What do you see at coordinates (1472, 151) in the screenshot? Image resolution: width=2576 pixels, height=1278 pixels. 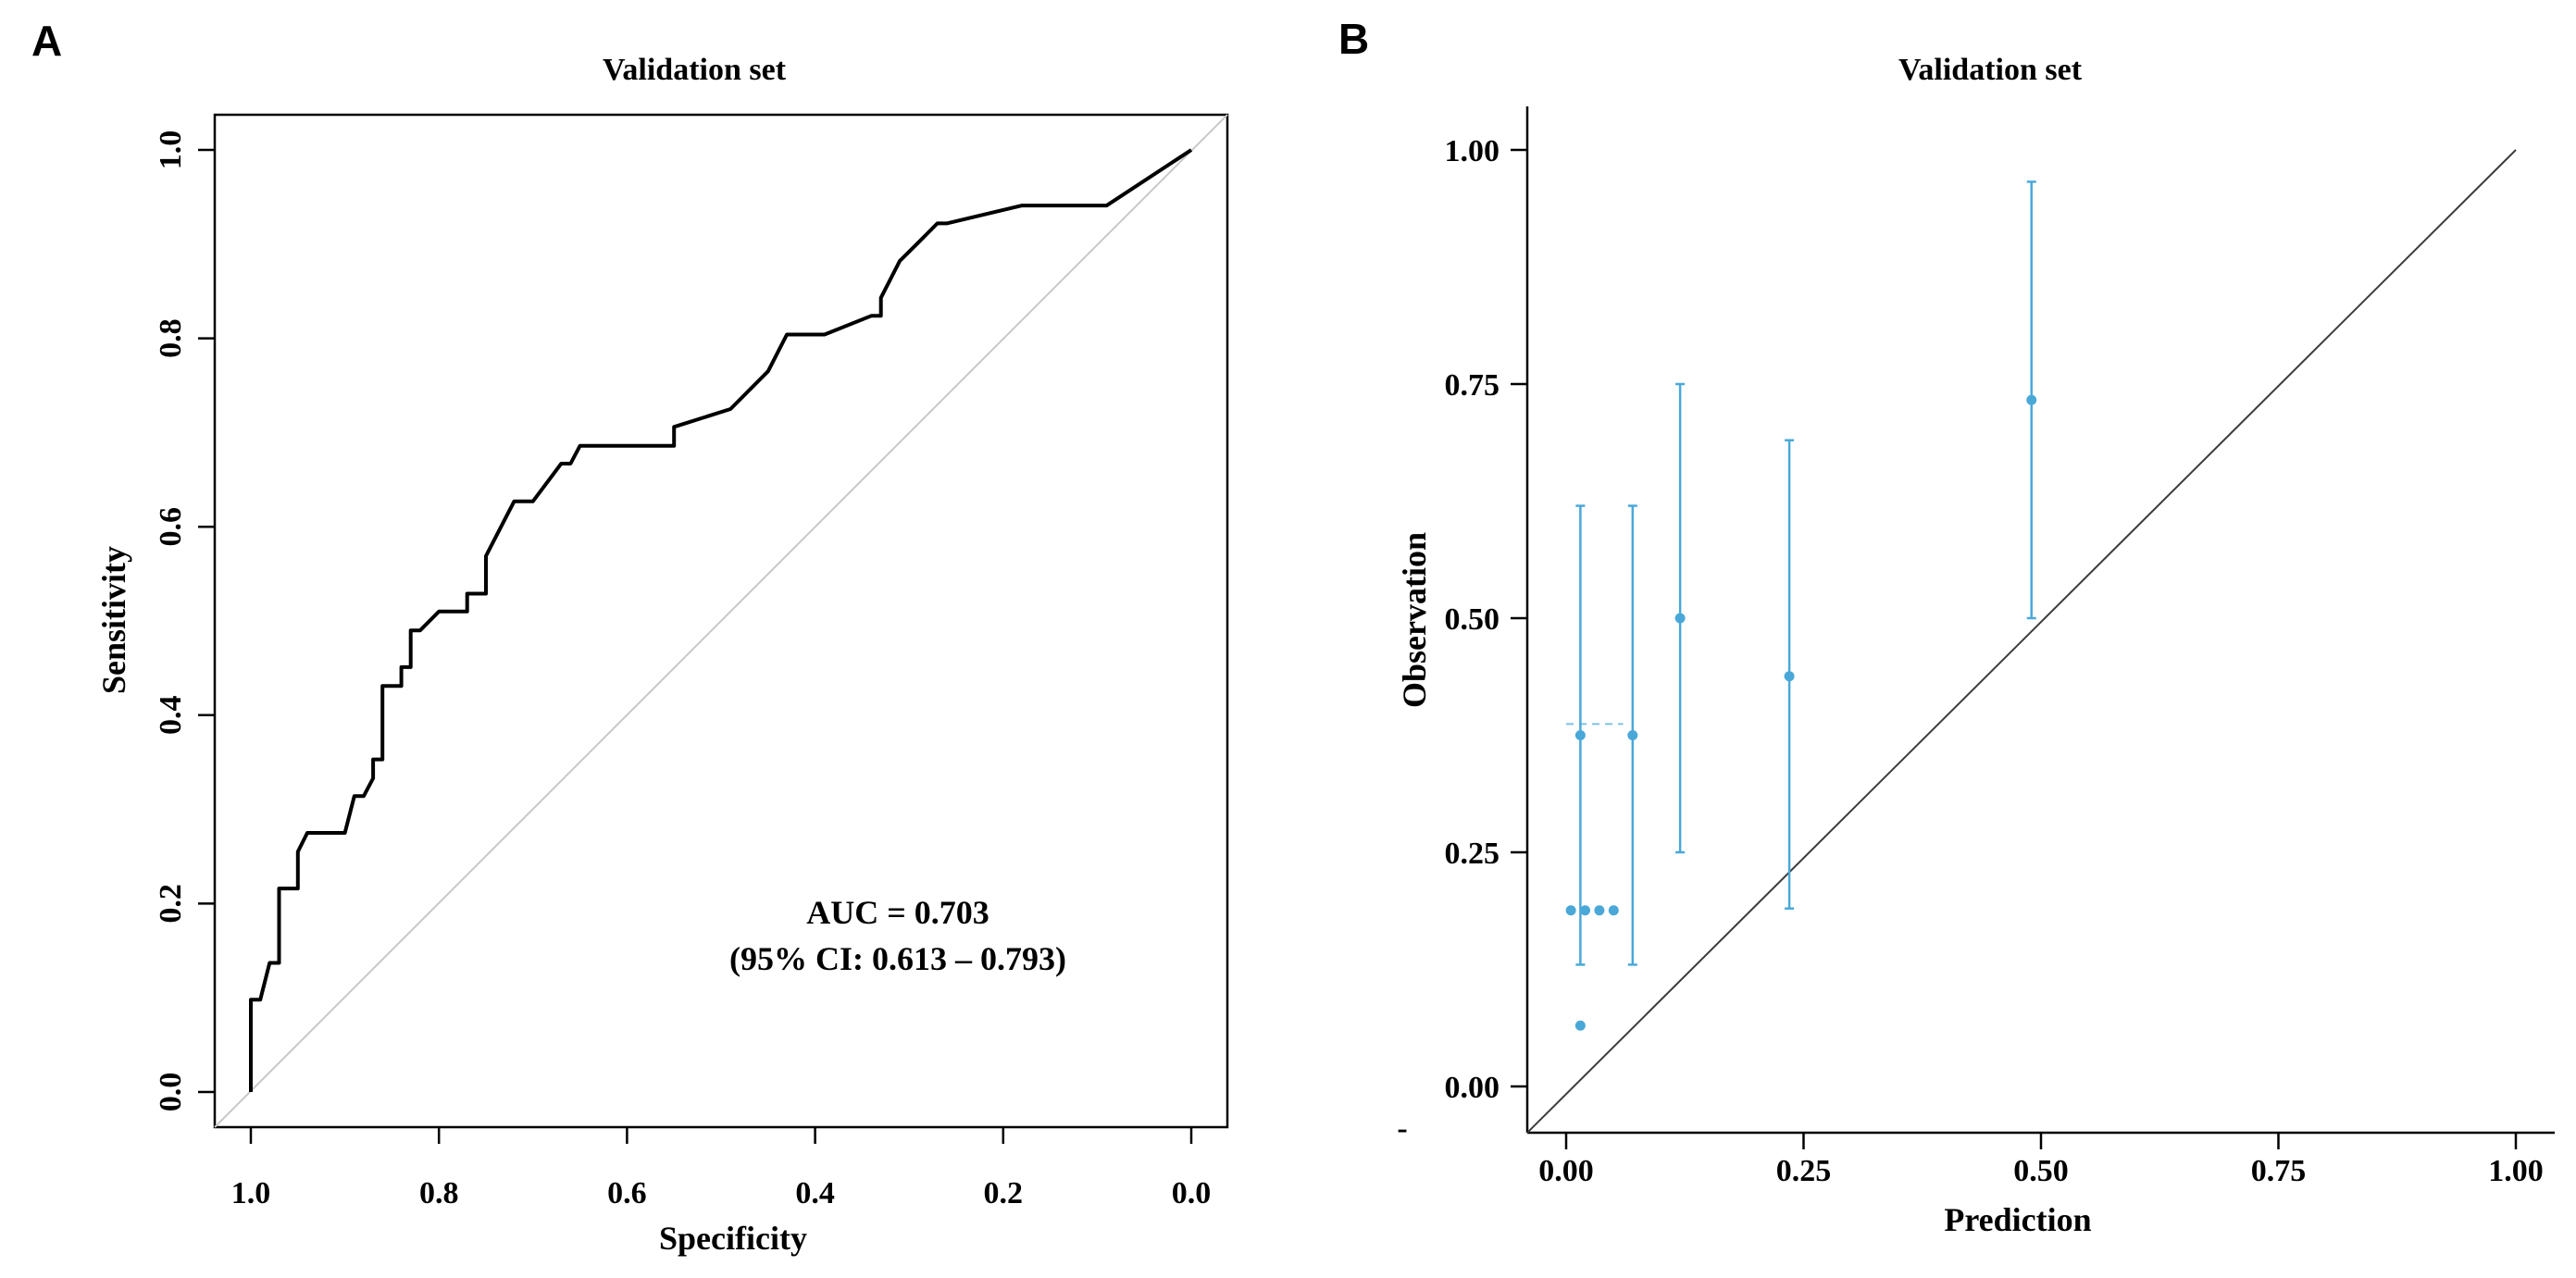 I see `calibration-y-tick-label: 1.00` at bounding box center [1472, 151].